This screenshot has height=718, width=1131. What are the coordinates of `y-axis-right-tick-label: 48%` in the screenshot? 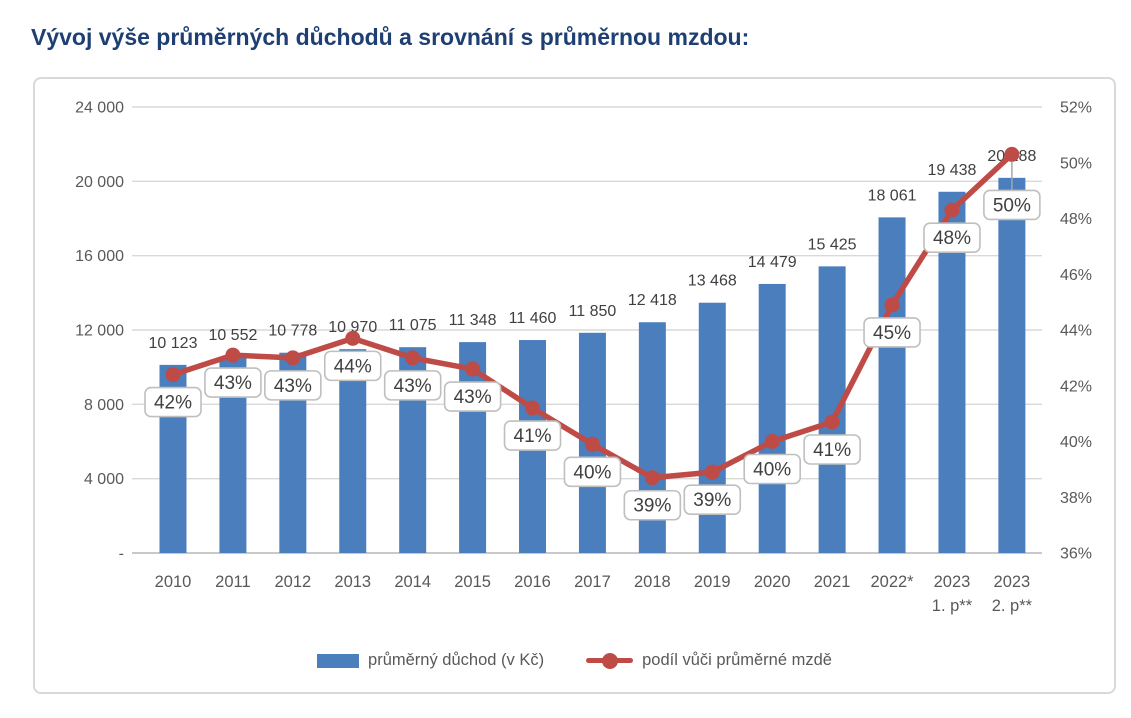 It's located at (1076, 219).